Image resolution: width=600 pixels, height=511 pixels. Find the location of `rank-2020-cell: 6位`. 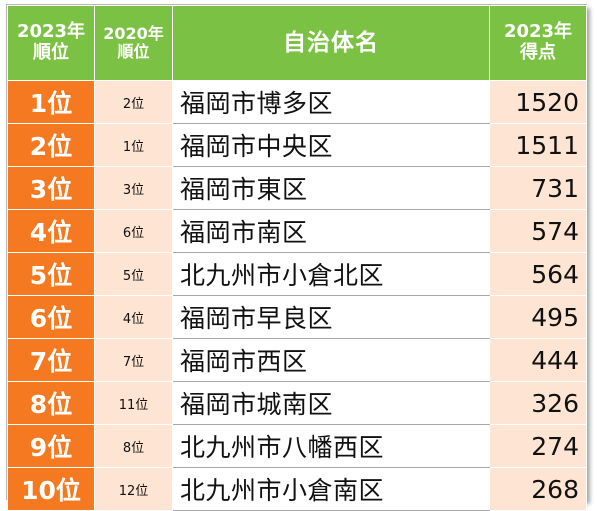

rank-2020-cell: 6位 is located at coordinates (133, 231).